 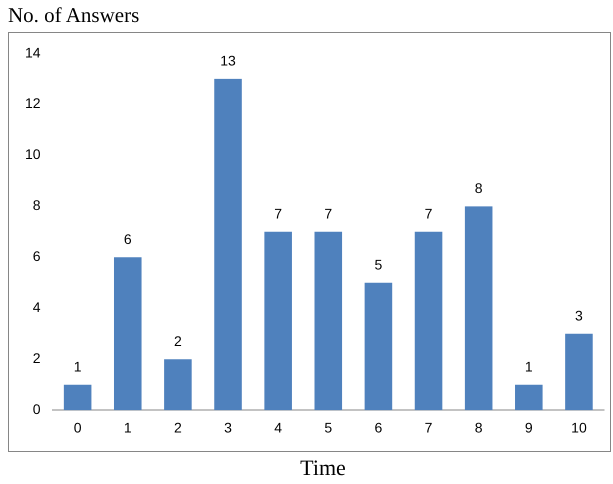 What do you see at coordinates (278, 427) in the screenshot?
I see `x-tick-label: 4` at bounding box center [278, 427].